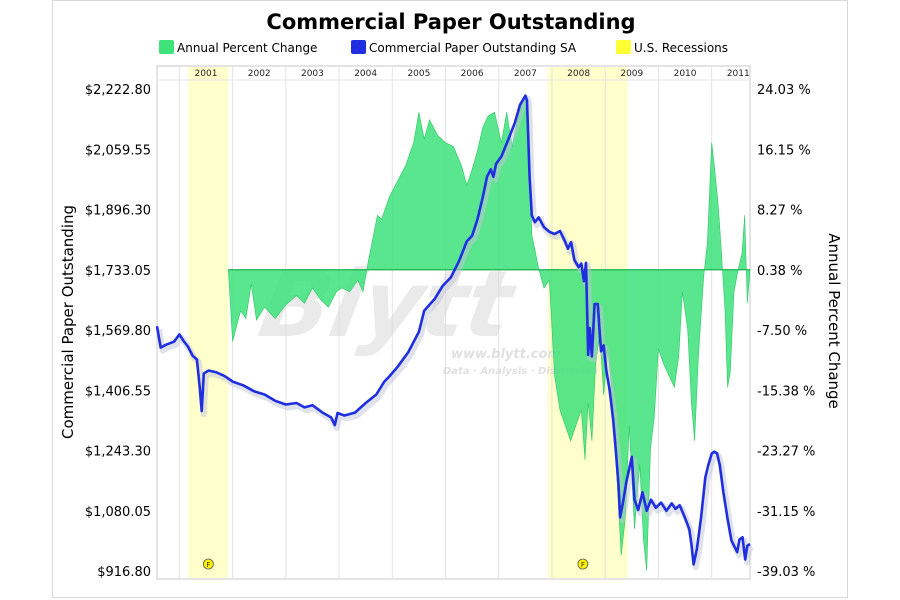  I want to click on right-tick-1: 16.15 %, so click(784, 150).